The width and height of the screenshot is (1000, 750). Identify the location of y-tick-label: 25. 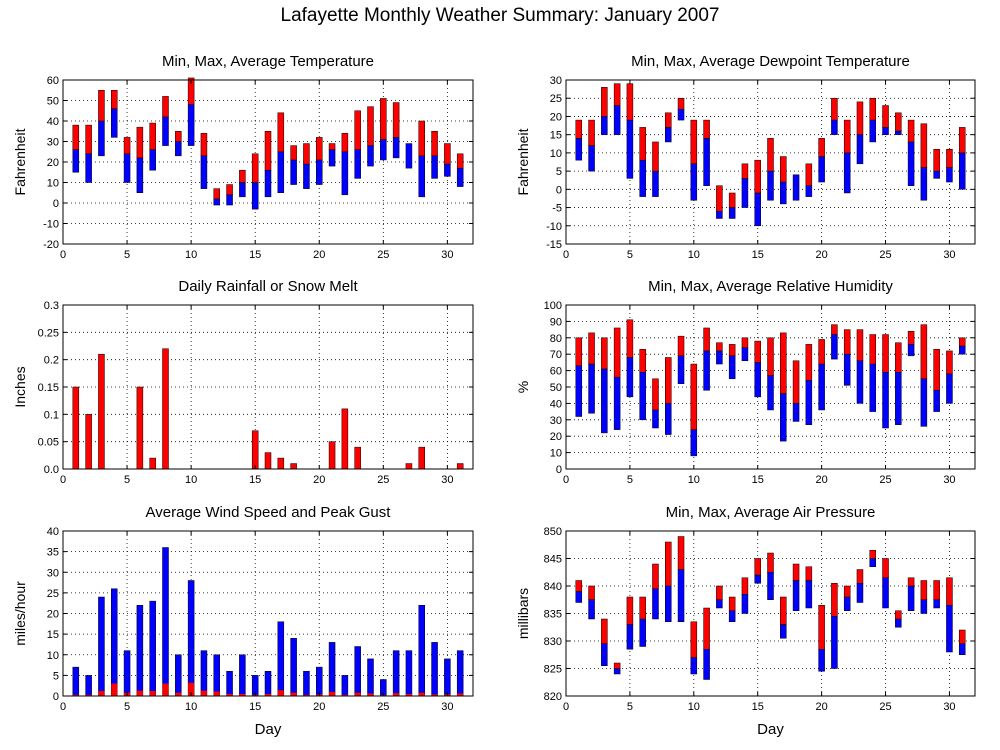
(556, 99).